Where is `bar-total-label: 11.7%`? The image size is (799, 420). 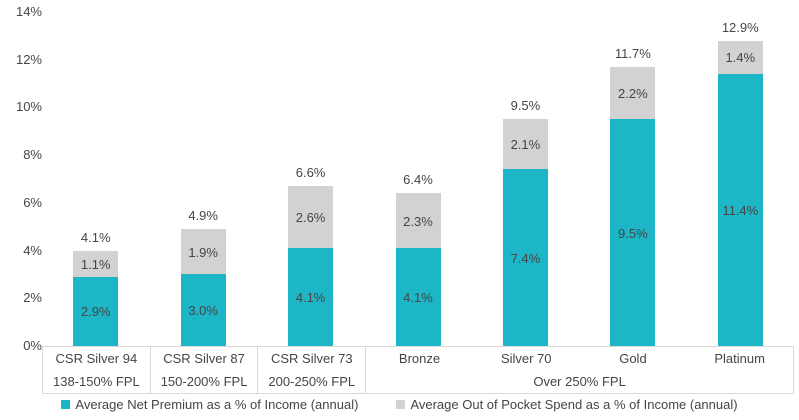 bar-total-label: 11.7% is located at coordinates (632, 53).